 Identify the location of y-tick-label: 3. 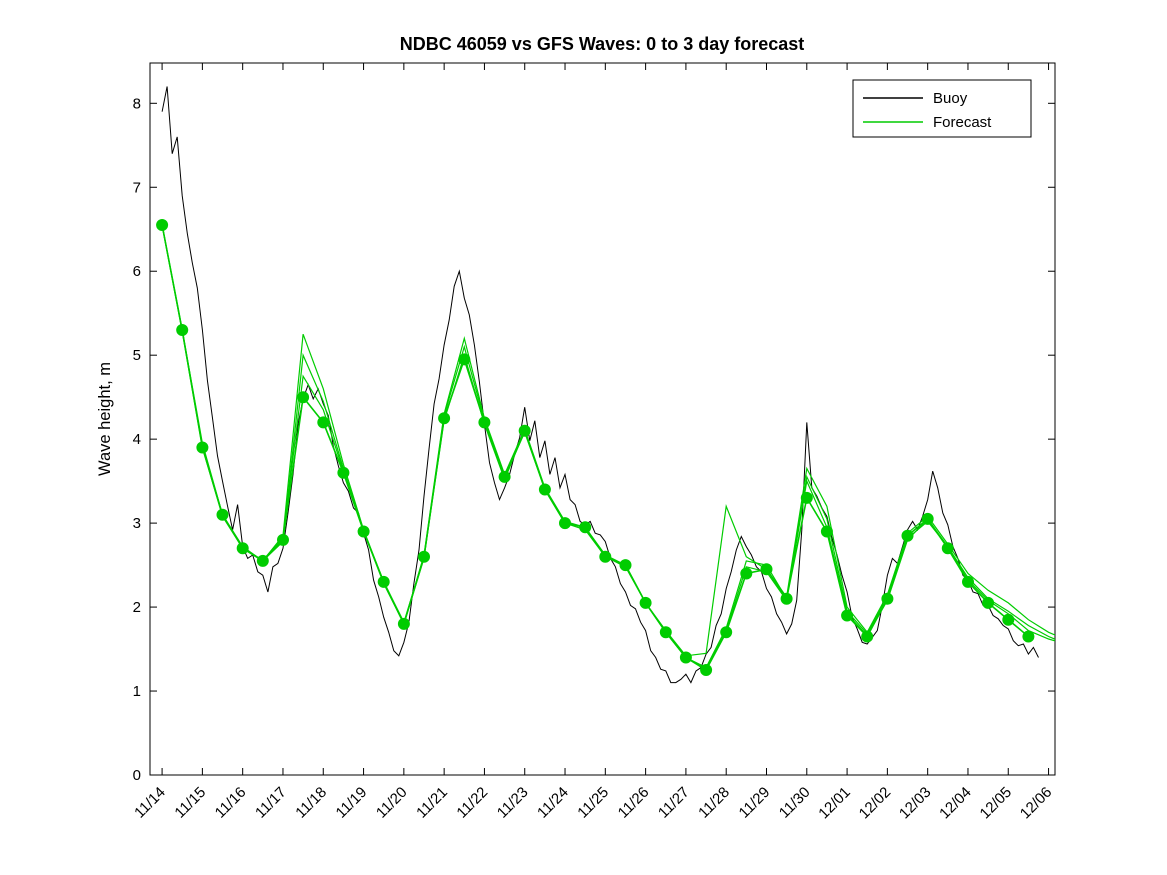
(137, 523).